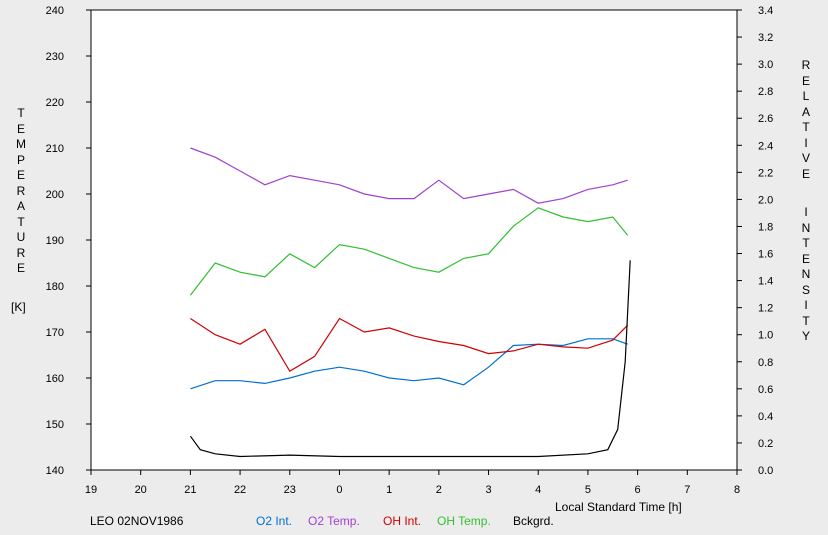  Describe the element at coordinates (402, 521) in the screenshot. I see `legend-oh-int: OH Int.` at that location.